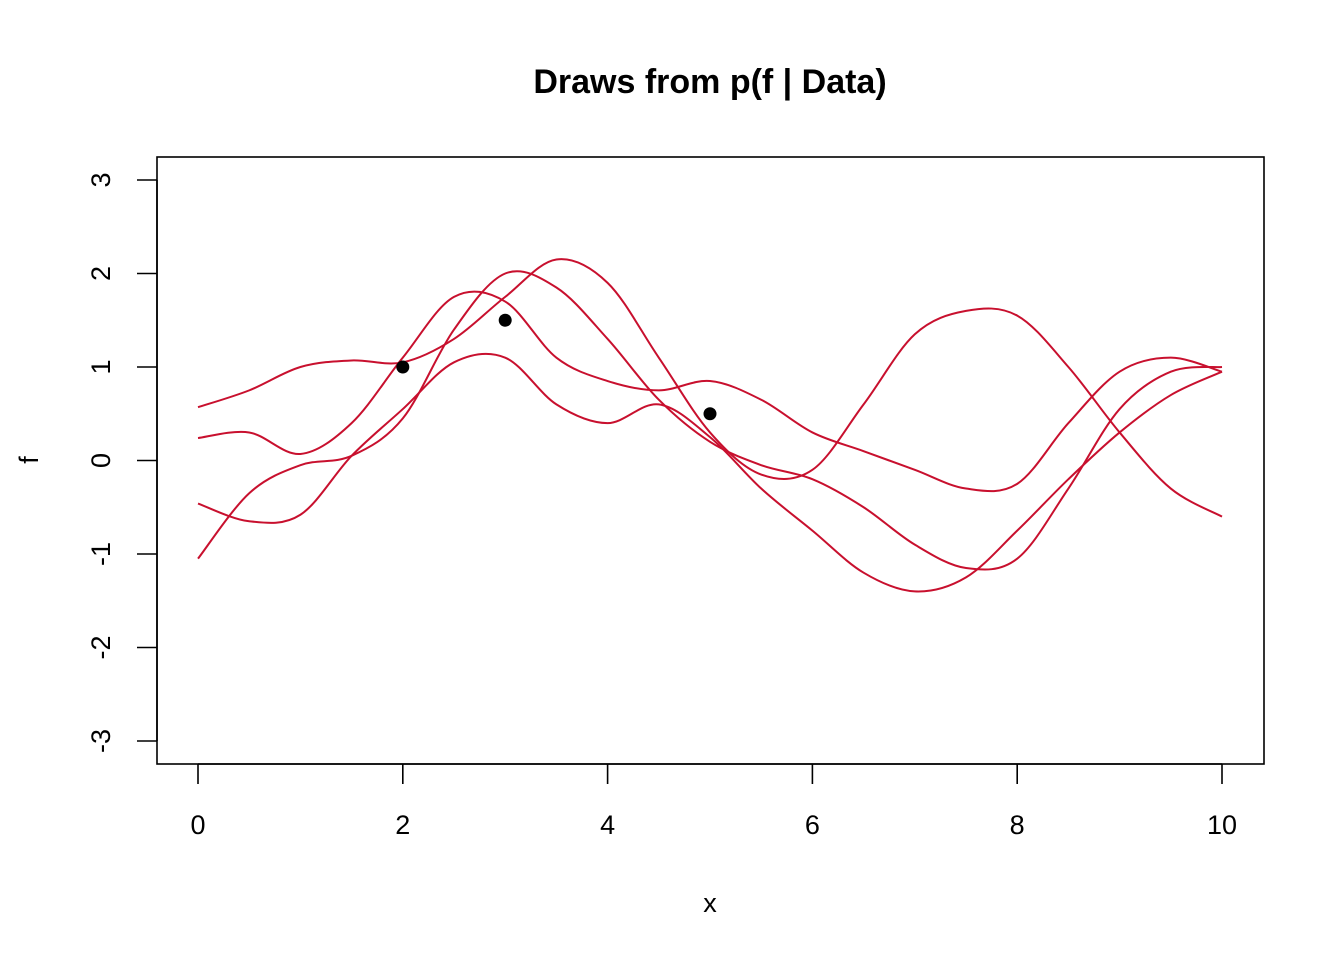  What do you see at coordinates (402, 825) in the screenshot?
I see `x-tick-label: 2` at bounding box center [402, 825].